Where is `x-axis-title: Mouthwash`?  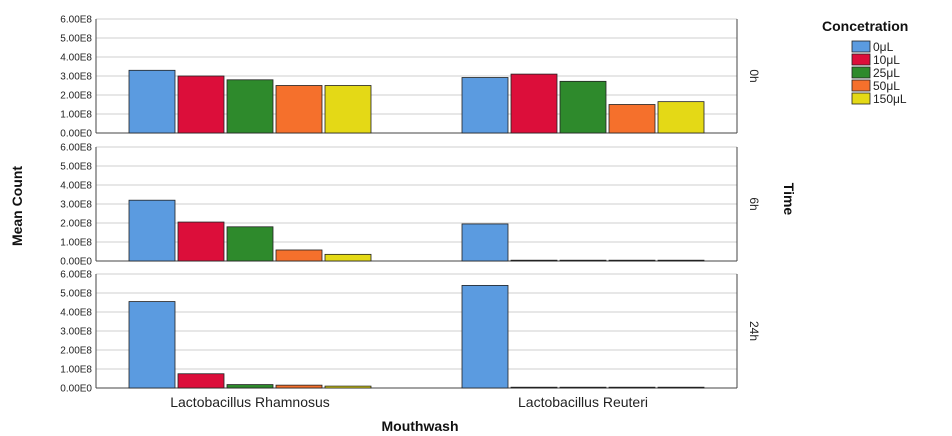 x-axis-title: Mouthwash is located at coordinates (420, 426).